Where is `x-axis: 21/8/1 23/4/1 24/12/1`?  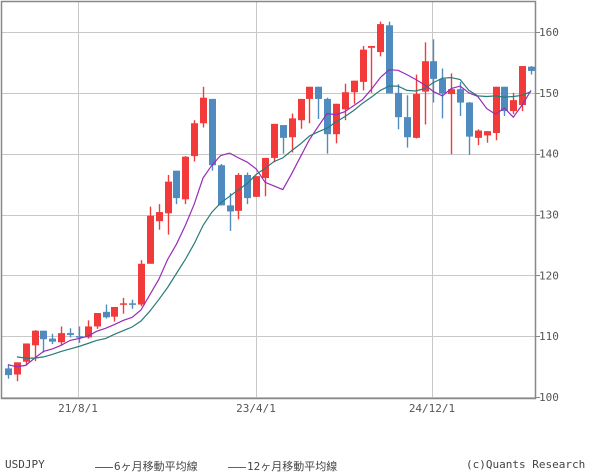
x-axis: 21/8/1 23/4/1 24/12/1 is located at coordinates (256, 408).